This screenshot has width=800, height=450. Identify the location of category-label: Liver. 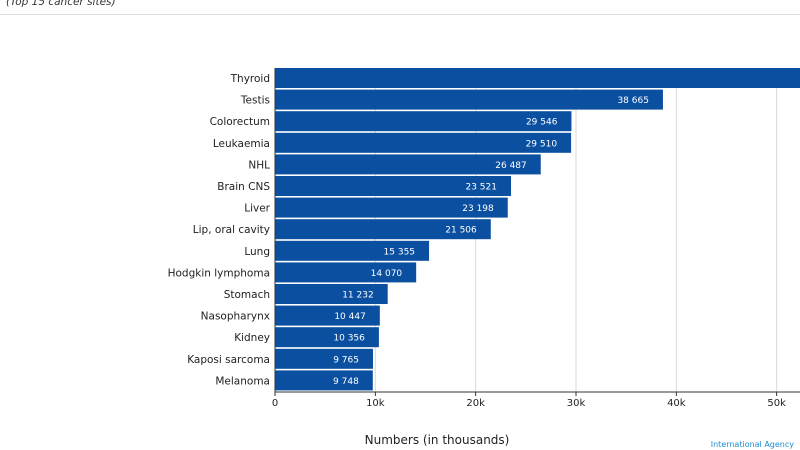
(257, 209).